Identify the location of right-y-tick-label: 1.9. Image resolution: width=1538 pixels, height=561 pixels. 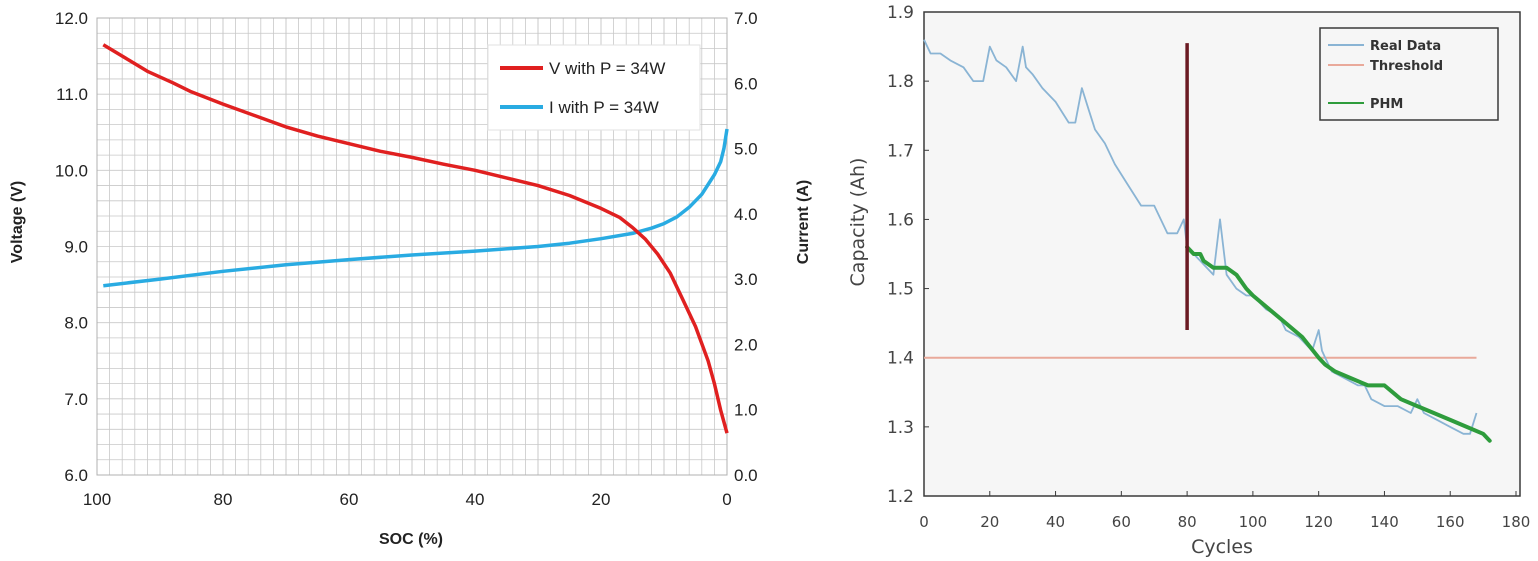
(900, 13).